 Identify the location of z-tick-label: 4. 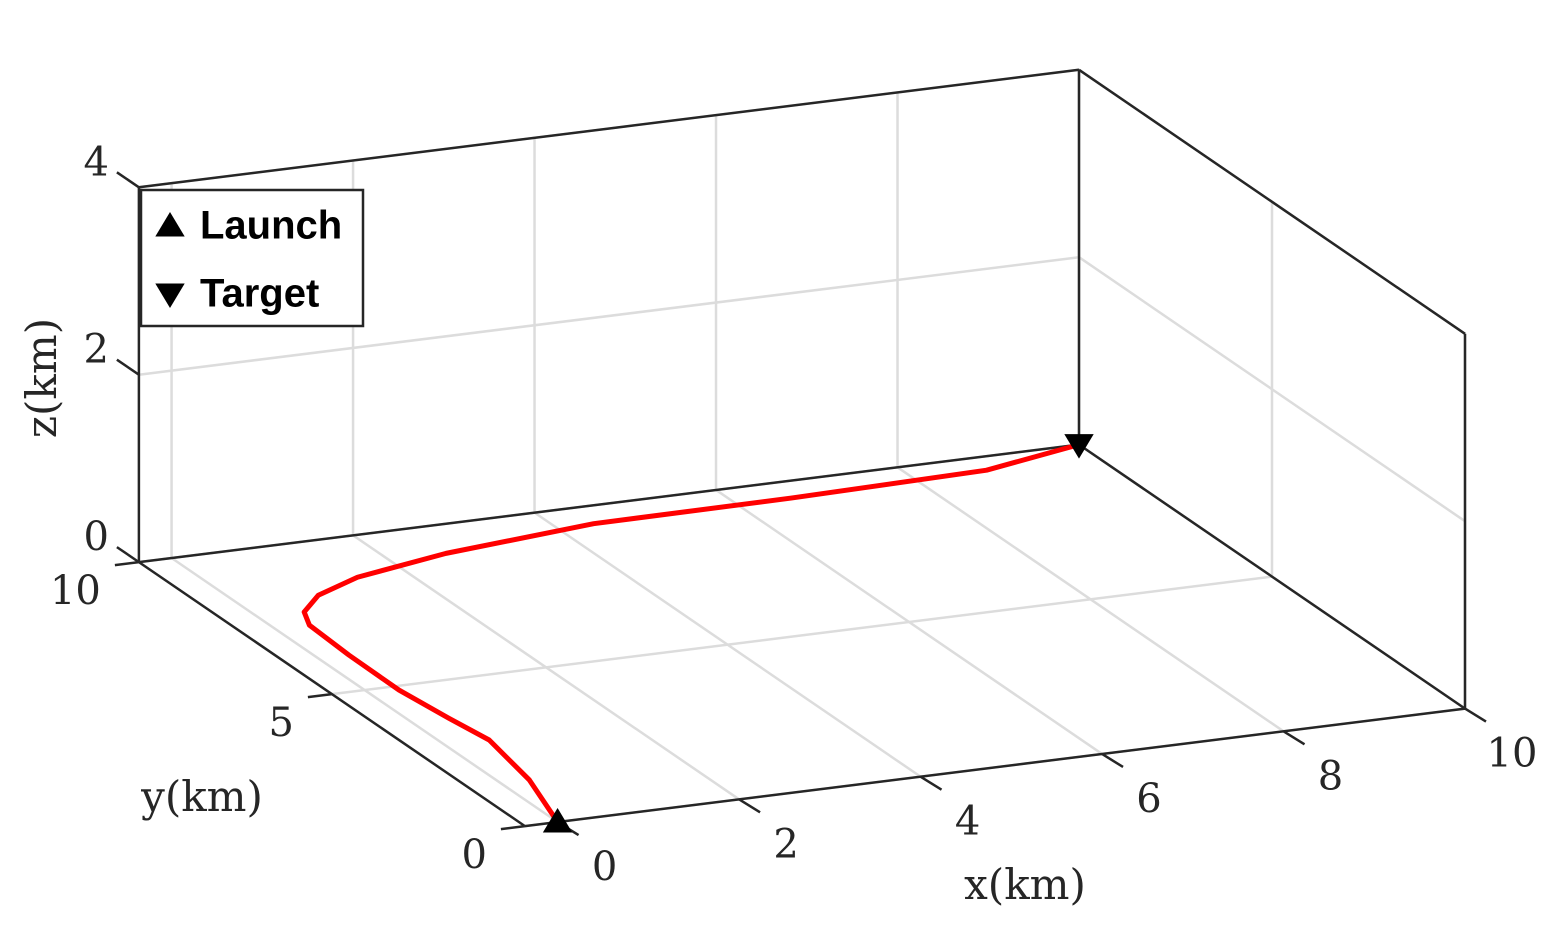
(95, 162).